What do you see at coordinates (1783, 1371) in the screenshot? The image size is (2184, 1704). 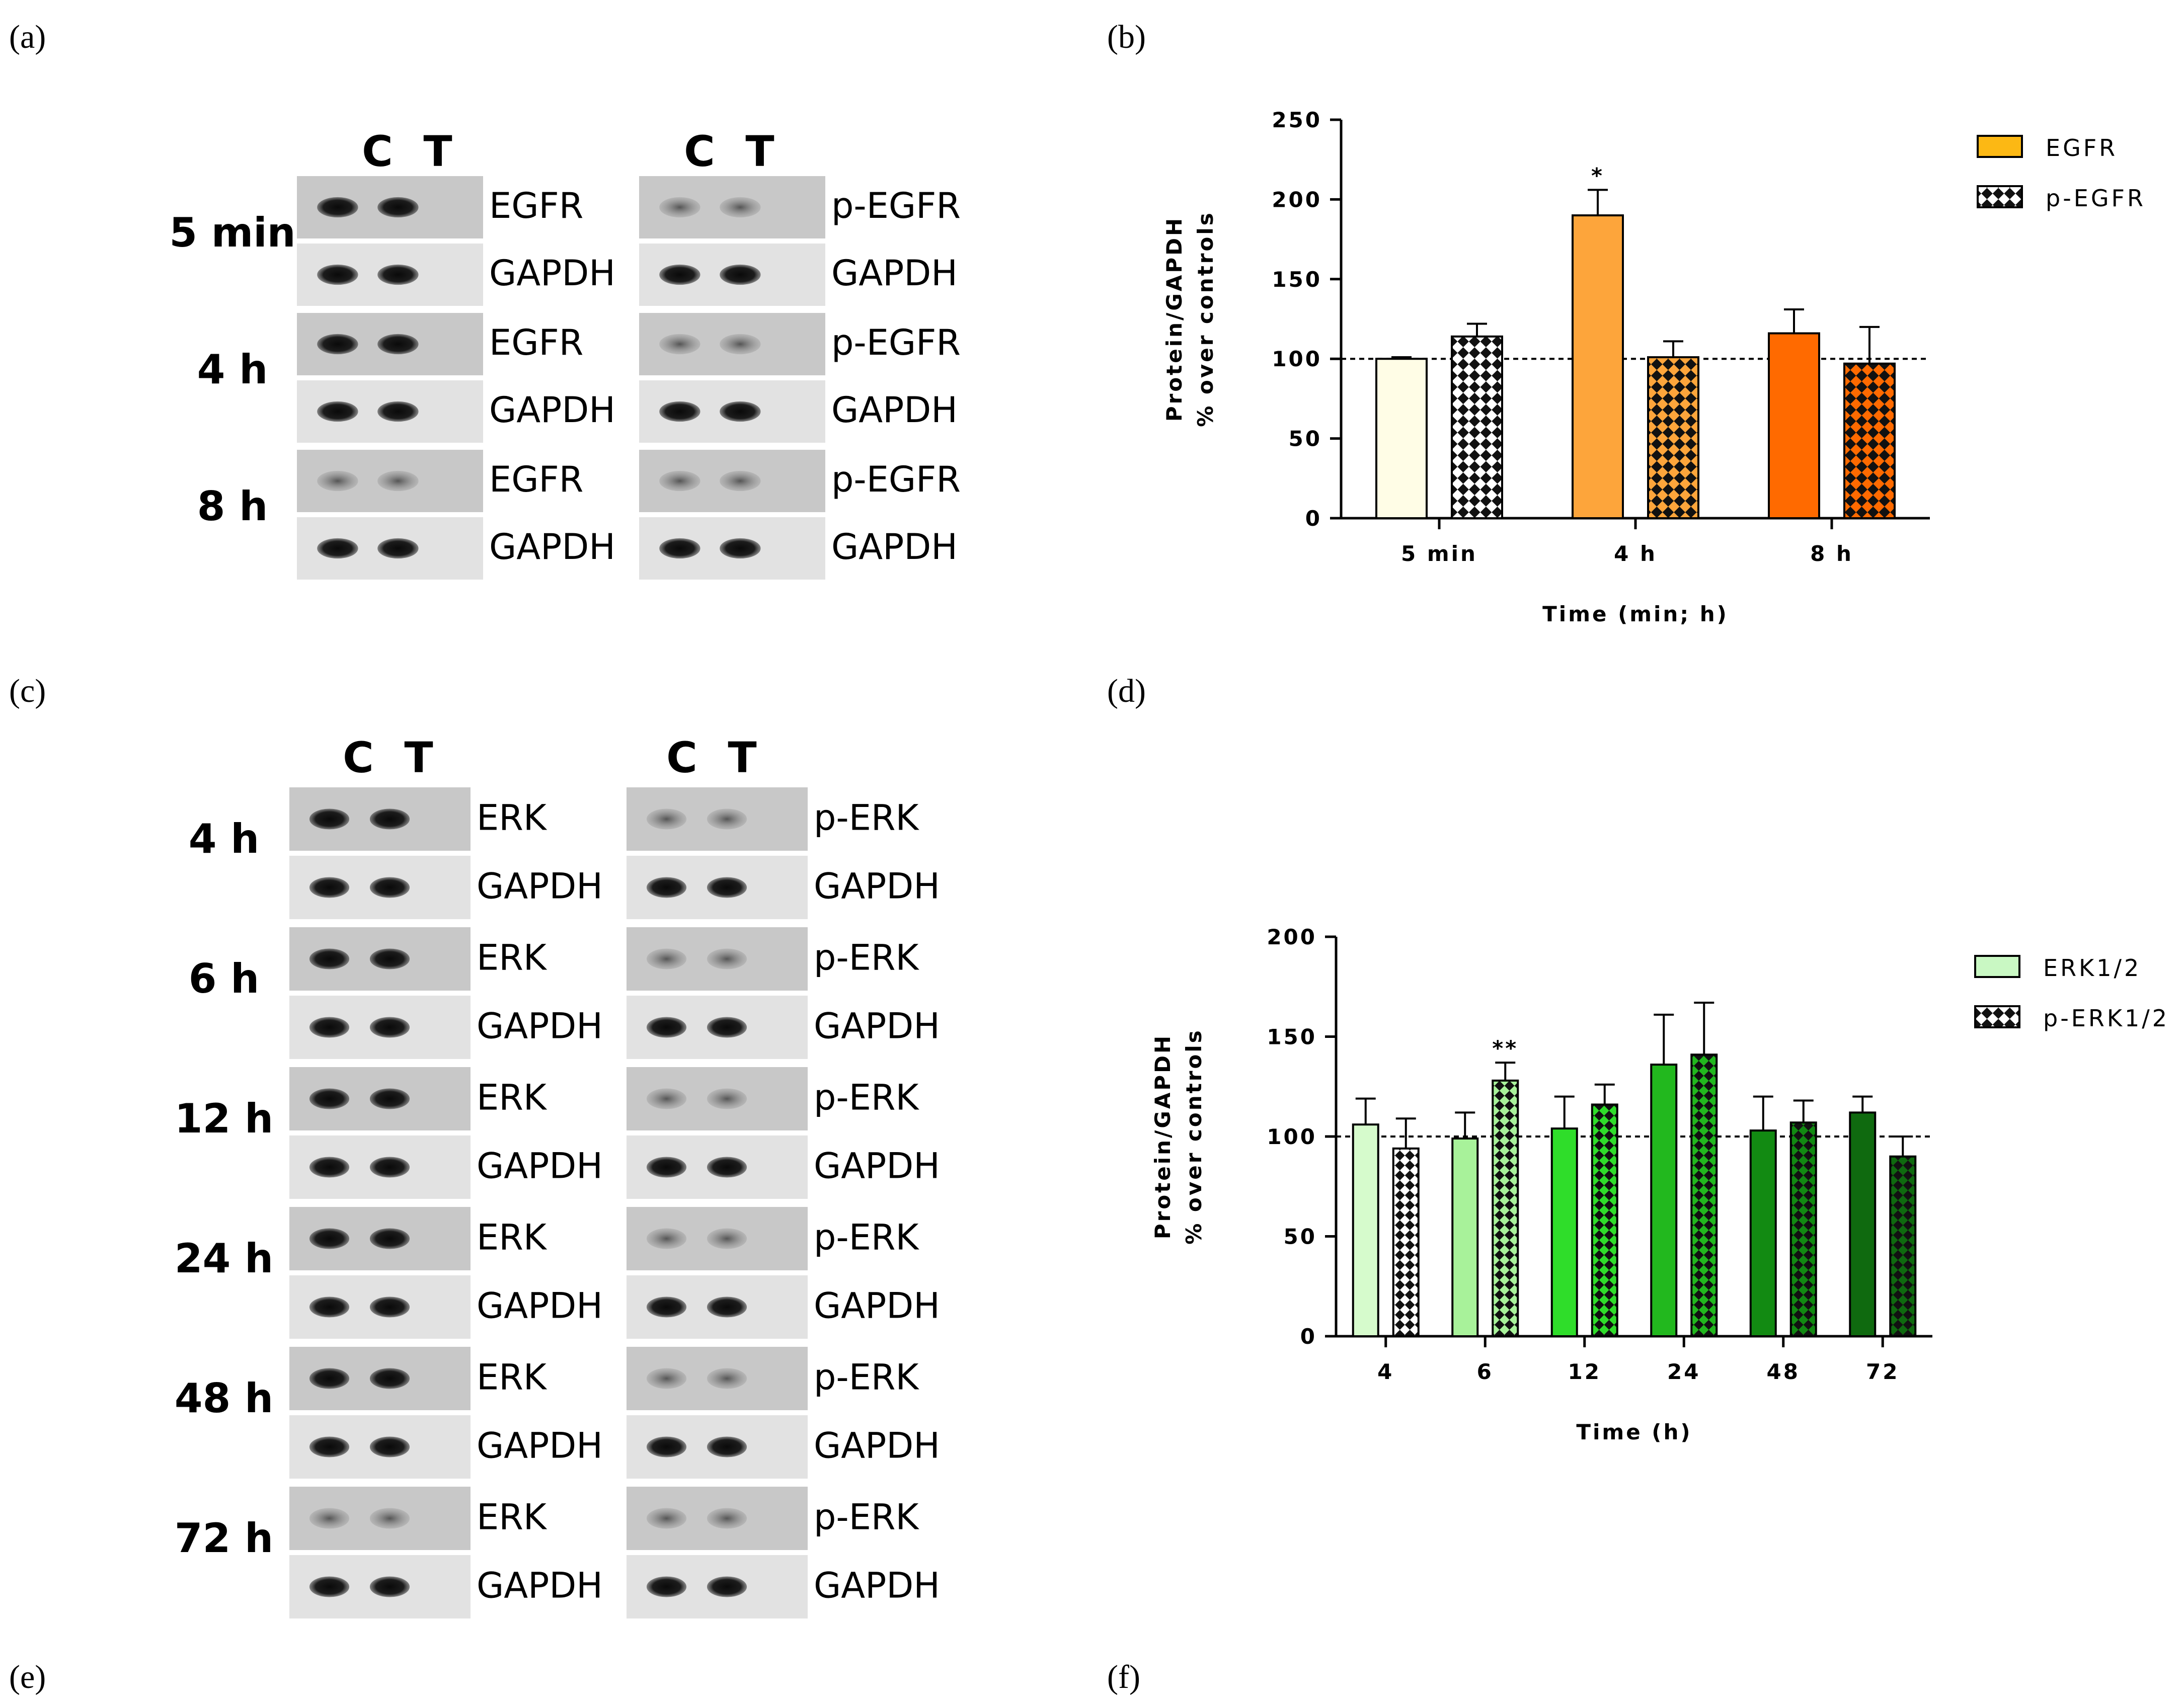 I see `x-tick-label: 48` at bounding box center [1783, 1371].